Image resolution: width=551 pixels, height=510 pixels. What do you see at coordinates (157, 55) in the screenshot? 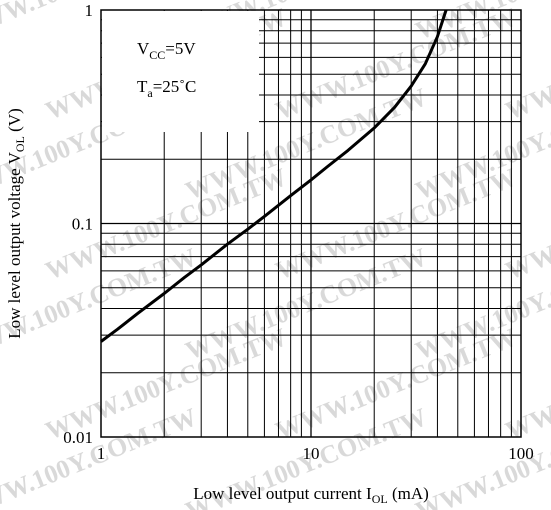
I see `legend-vcc-sub: CC` at bounding box center [157, 55].